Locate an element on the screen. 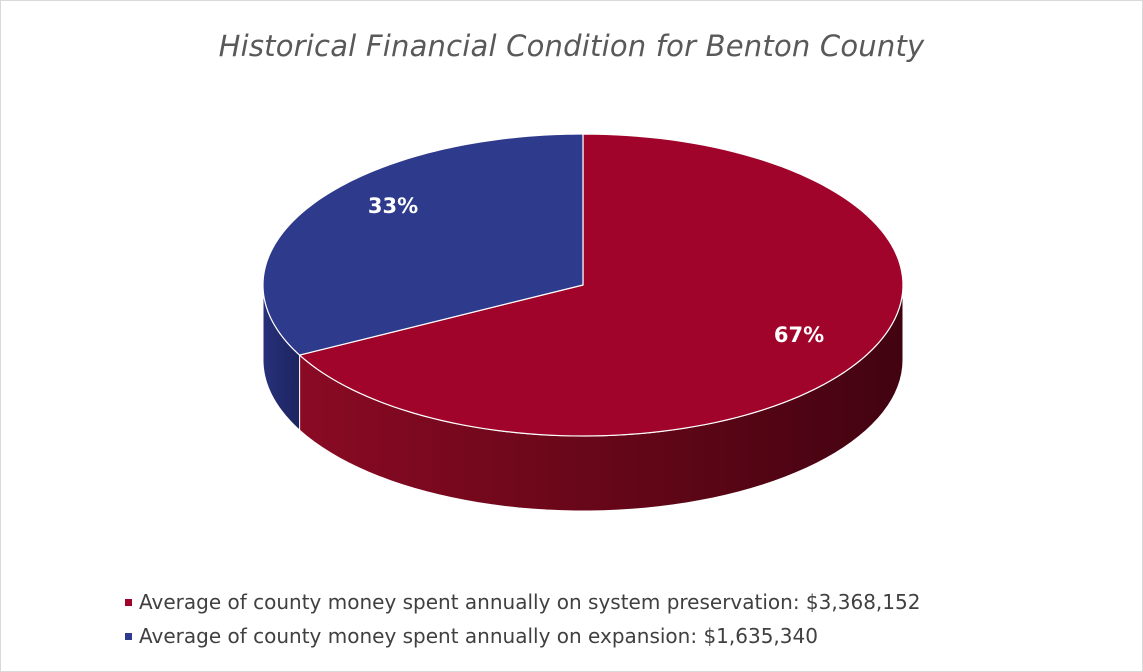 The image size is (1143, 672). slice-label-expansion: 33% is located at coordinates (393, 206).